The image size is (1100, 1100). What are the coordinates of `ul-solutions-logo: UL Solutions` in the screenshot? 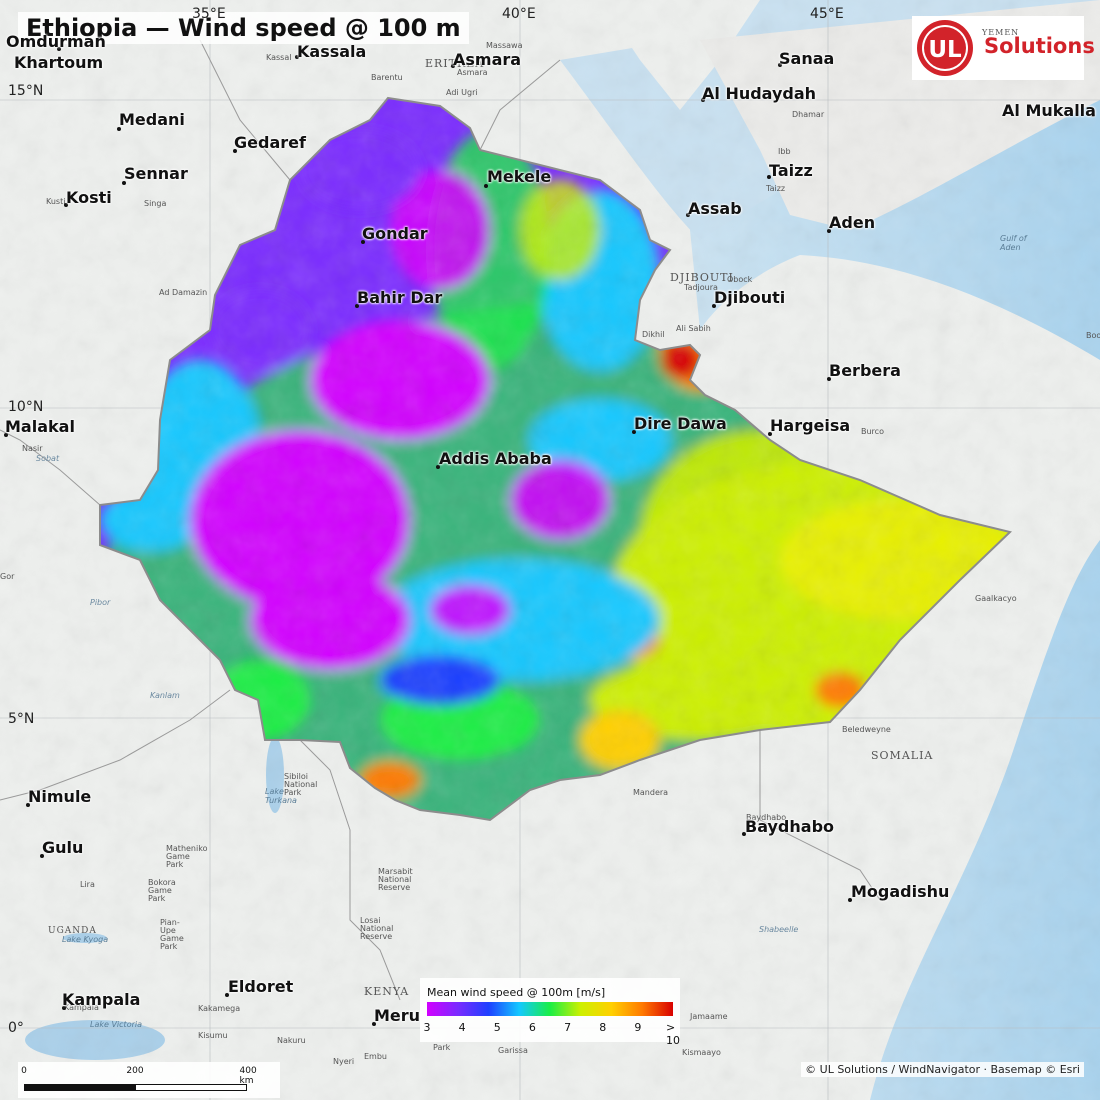 It's located at (1003, 48).